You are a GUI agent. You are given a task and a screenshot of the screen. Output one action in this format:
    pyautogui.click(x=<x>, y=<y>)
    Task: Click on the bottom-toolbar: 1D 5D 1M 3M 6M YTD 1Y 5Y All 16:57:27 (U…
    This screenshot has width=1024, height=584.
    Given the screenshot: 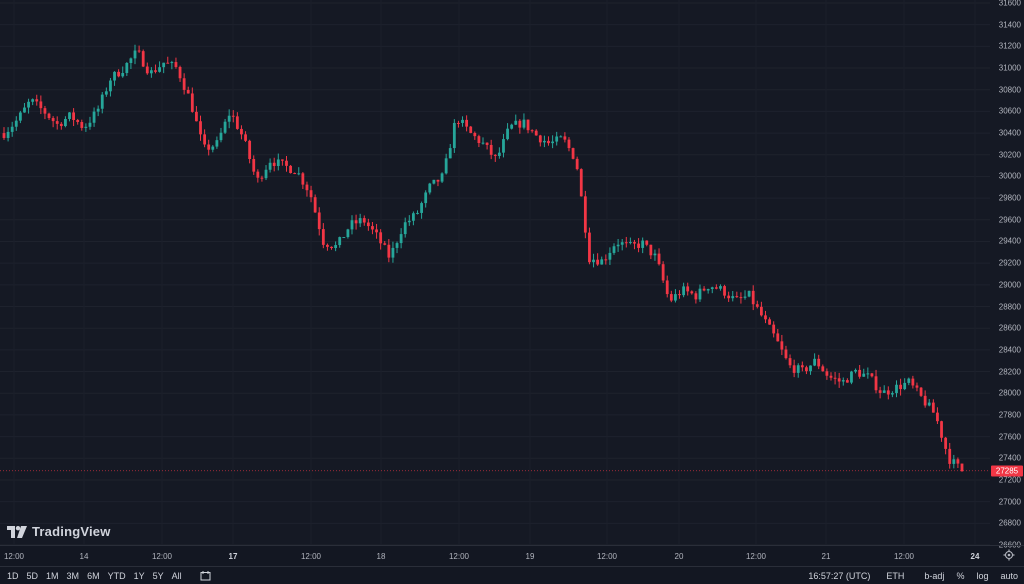 What is the action you would take?
    pyautogui.click(x=512, y=575)
    